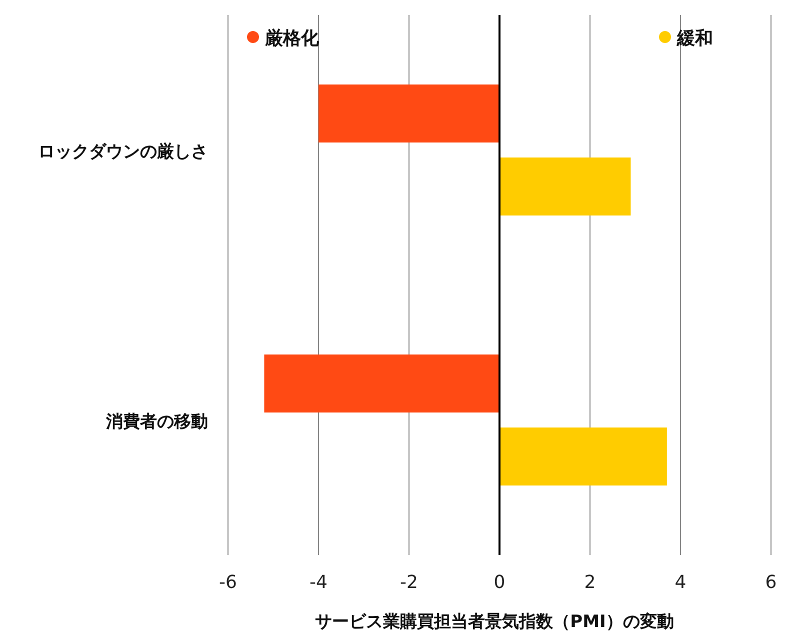  Describe the element at coordinates (292, 38) in the screenshot. I see `legend-label: 厳格化` at that location.